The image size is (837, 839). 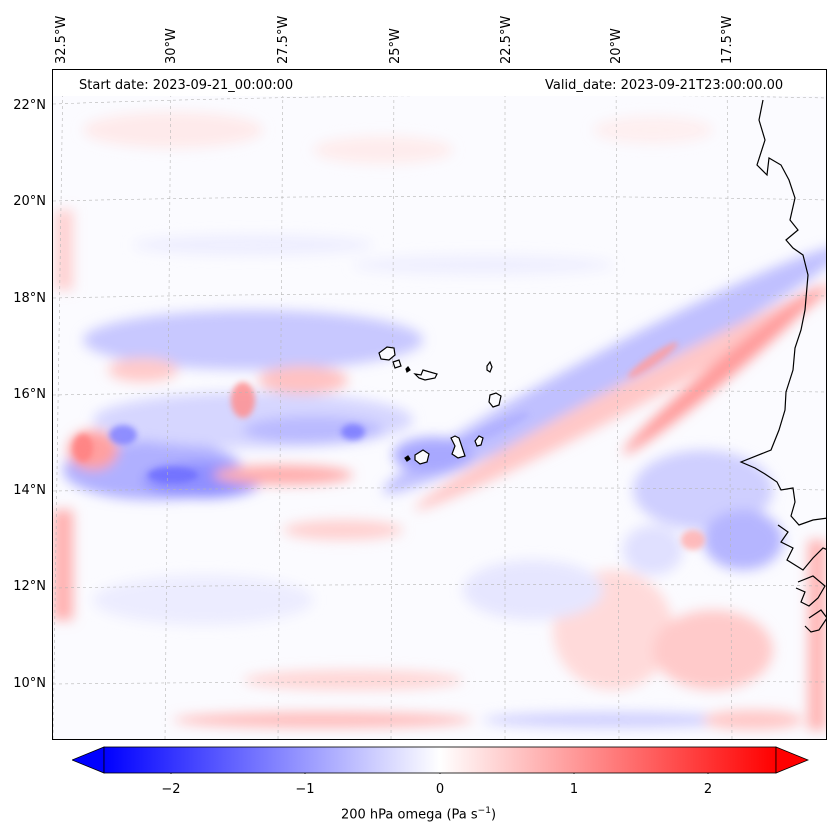 I want to click on colorbar-extend-max, so click(x=792, y=760).